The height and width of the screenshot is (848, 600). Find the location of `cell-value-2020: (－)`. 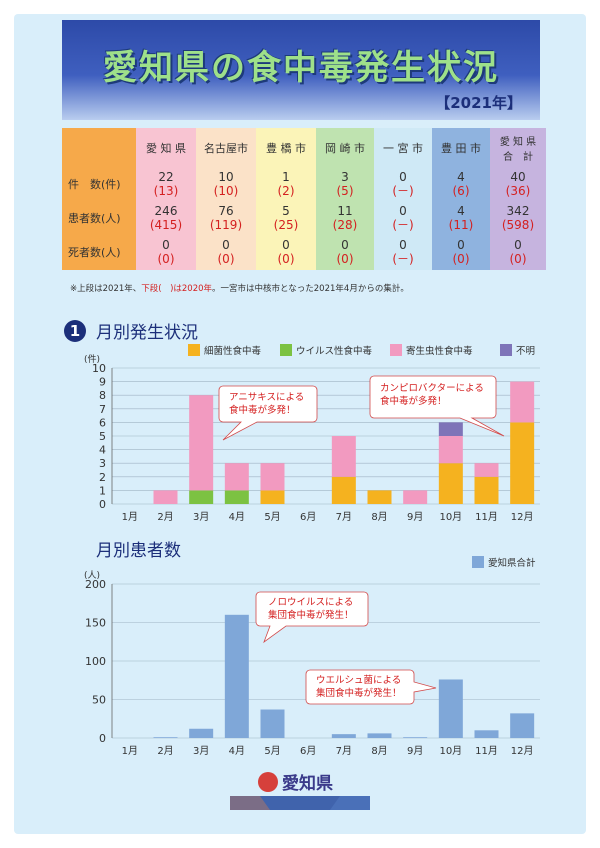

cell-value-2020: (－) is located at coordinates (403, 259).